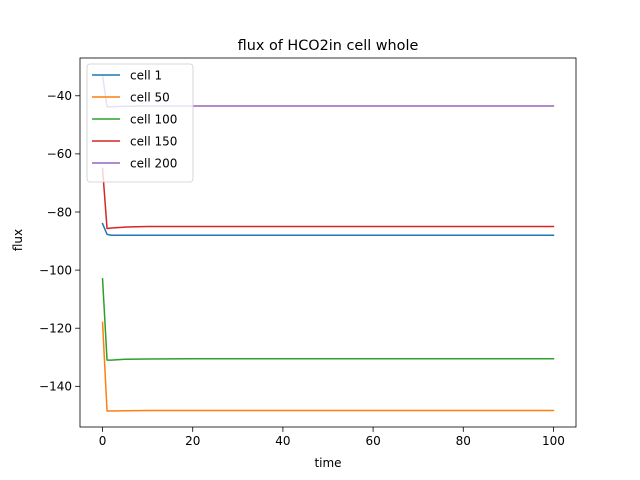 The width and height of the screenshot is (640, 480). I want to click on legend-label-0: cell 1, so click(146, 75).